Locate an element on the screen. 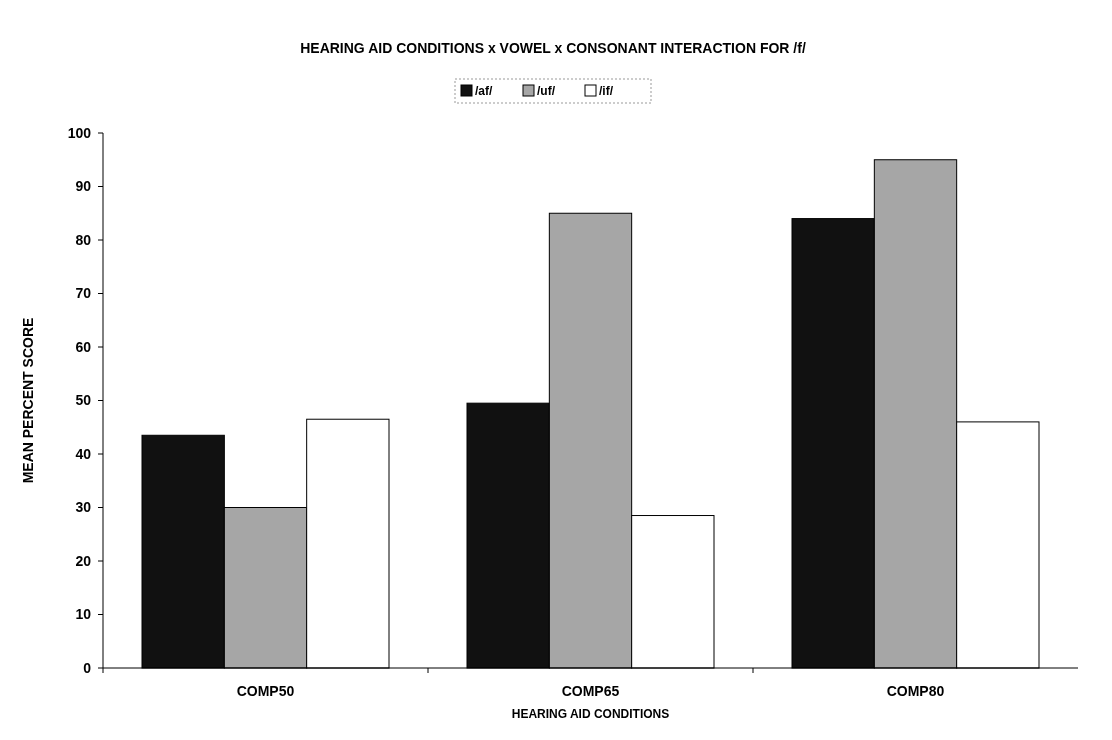 Image resolution: width=1112 pixels, height=740 pixels. x-tick-label: COMP65 is located at coordinates (590, 691).